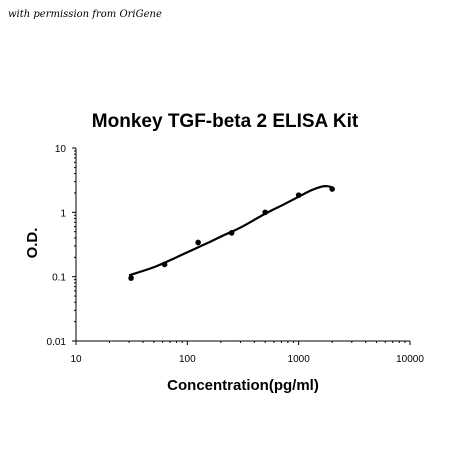  I want to click on x-tick-label: 10, so click(76, 359).